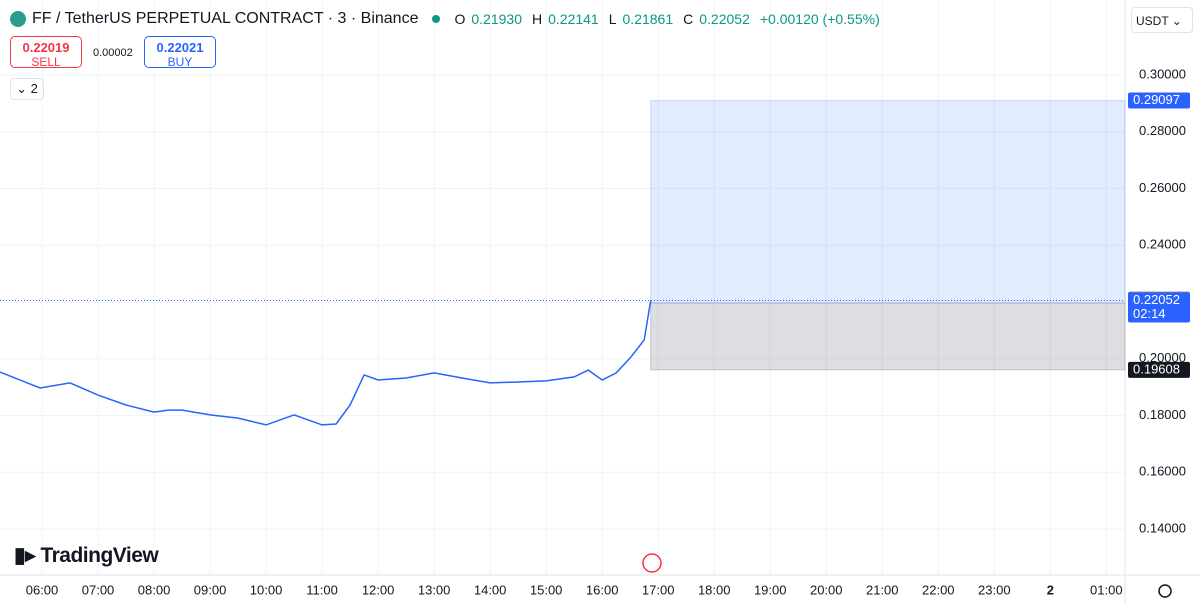 This screenshot has width=1200, height=605. Describe the element at coordinates (326, 363) in the screenshot. I see `price-line` at that location.